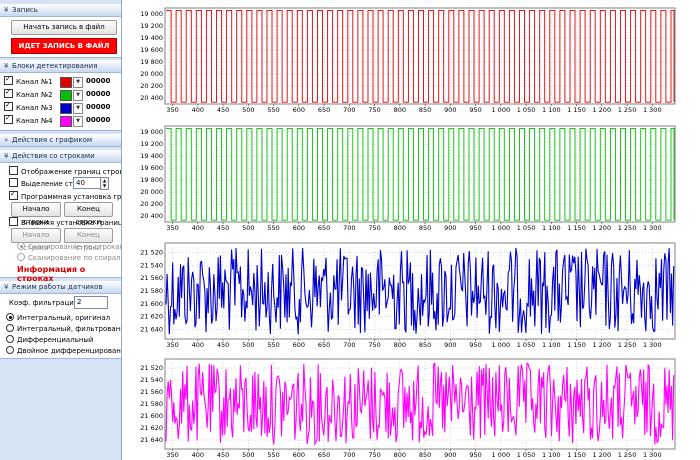 The image size is (700, 460). Describe the element at coordinates (55, 340) in the screenshot. I see `mode-option-label: Дифференциальный` at that location.